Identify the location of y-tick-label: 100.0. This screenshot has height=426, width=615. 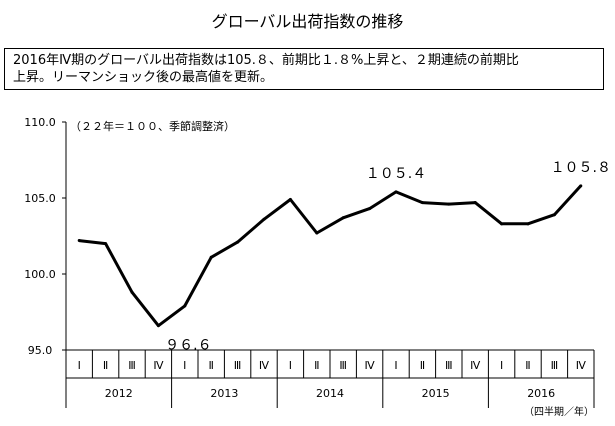
(40, 274).